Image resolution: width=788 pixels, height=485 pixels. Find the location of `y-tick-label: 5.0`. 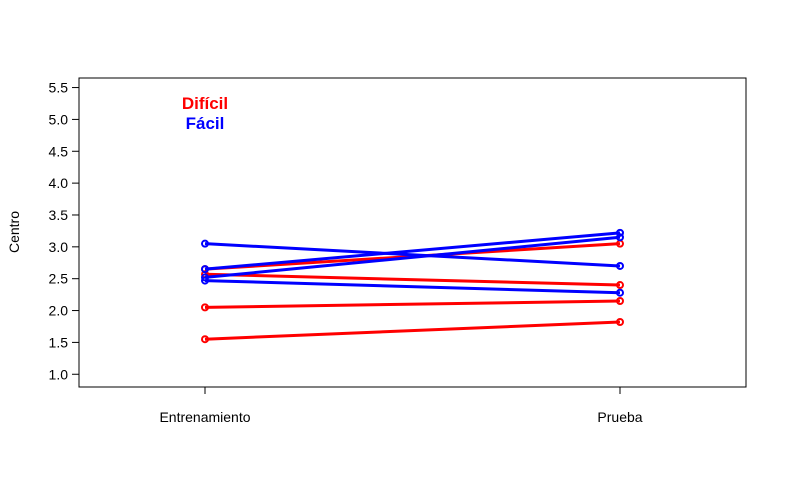

y-tick-label: 5.0 is located at coordinates (59, 119).